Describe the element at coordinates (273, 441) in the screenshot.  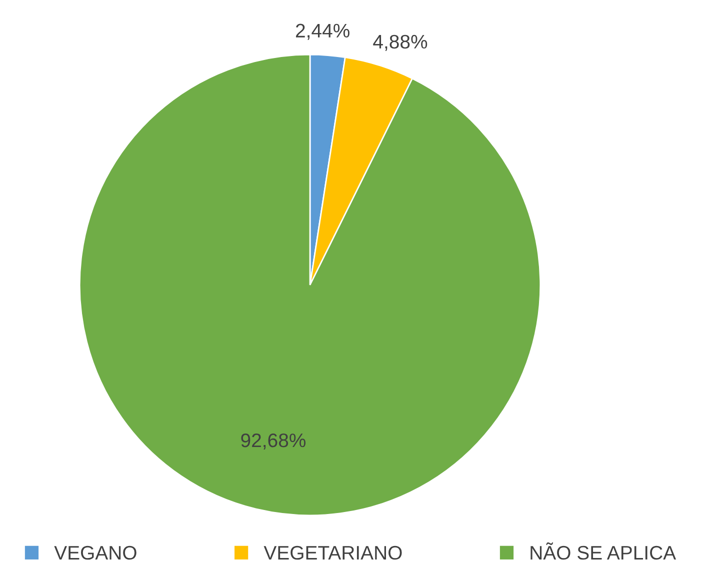
I see `data-label: 92,68%` at that location.